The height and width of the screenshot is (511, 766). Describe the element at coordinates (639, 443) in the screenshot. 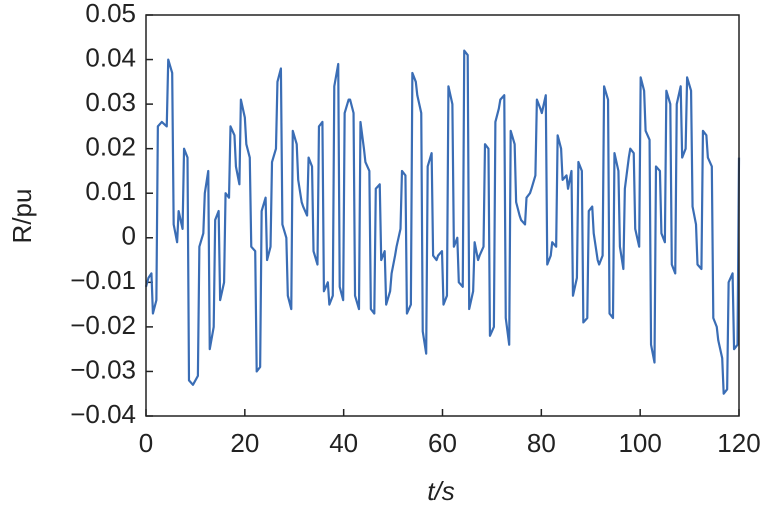

I see `x-tick-label: 100` at that location.